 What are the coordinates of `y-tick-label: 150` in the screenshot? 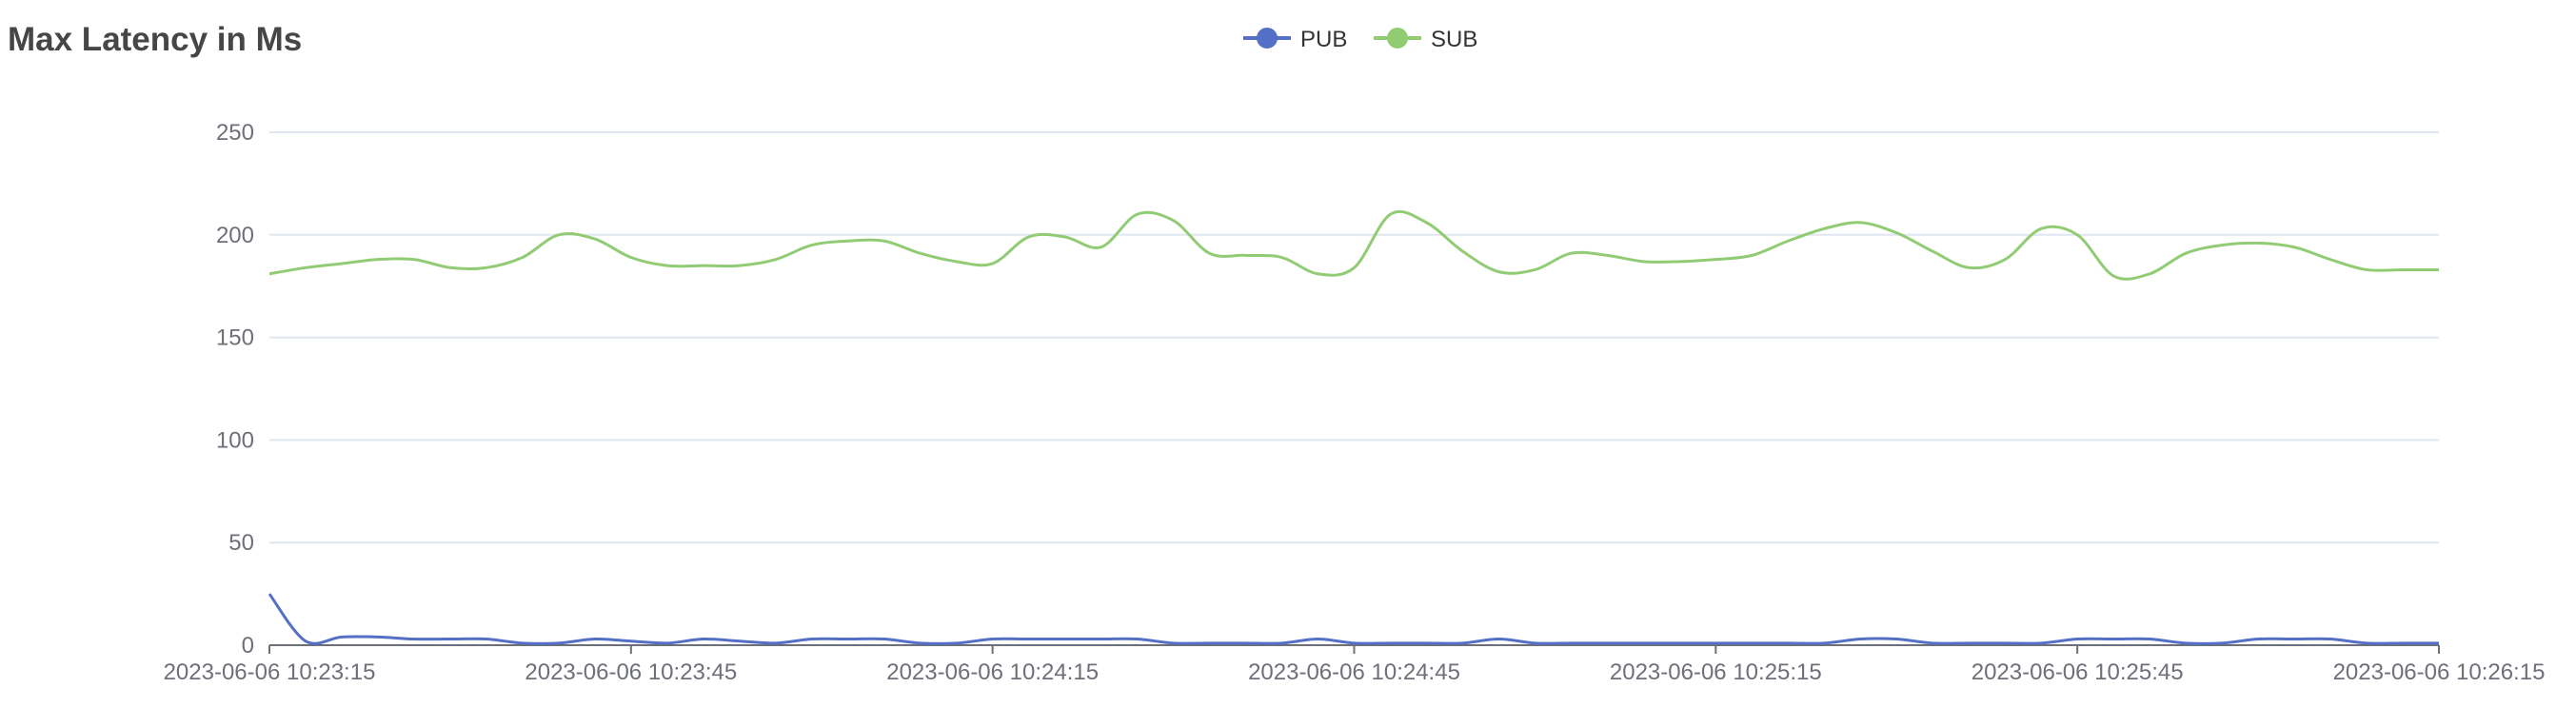 It's located at (235, 338).